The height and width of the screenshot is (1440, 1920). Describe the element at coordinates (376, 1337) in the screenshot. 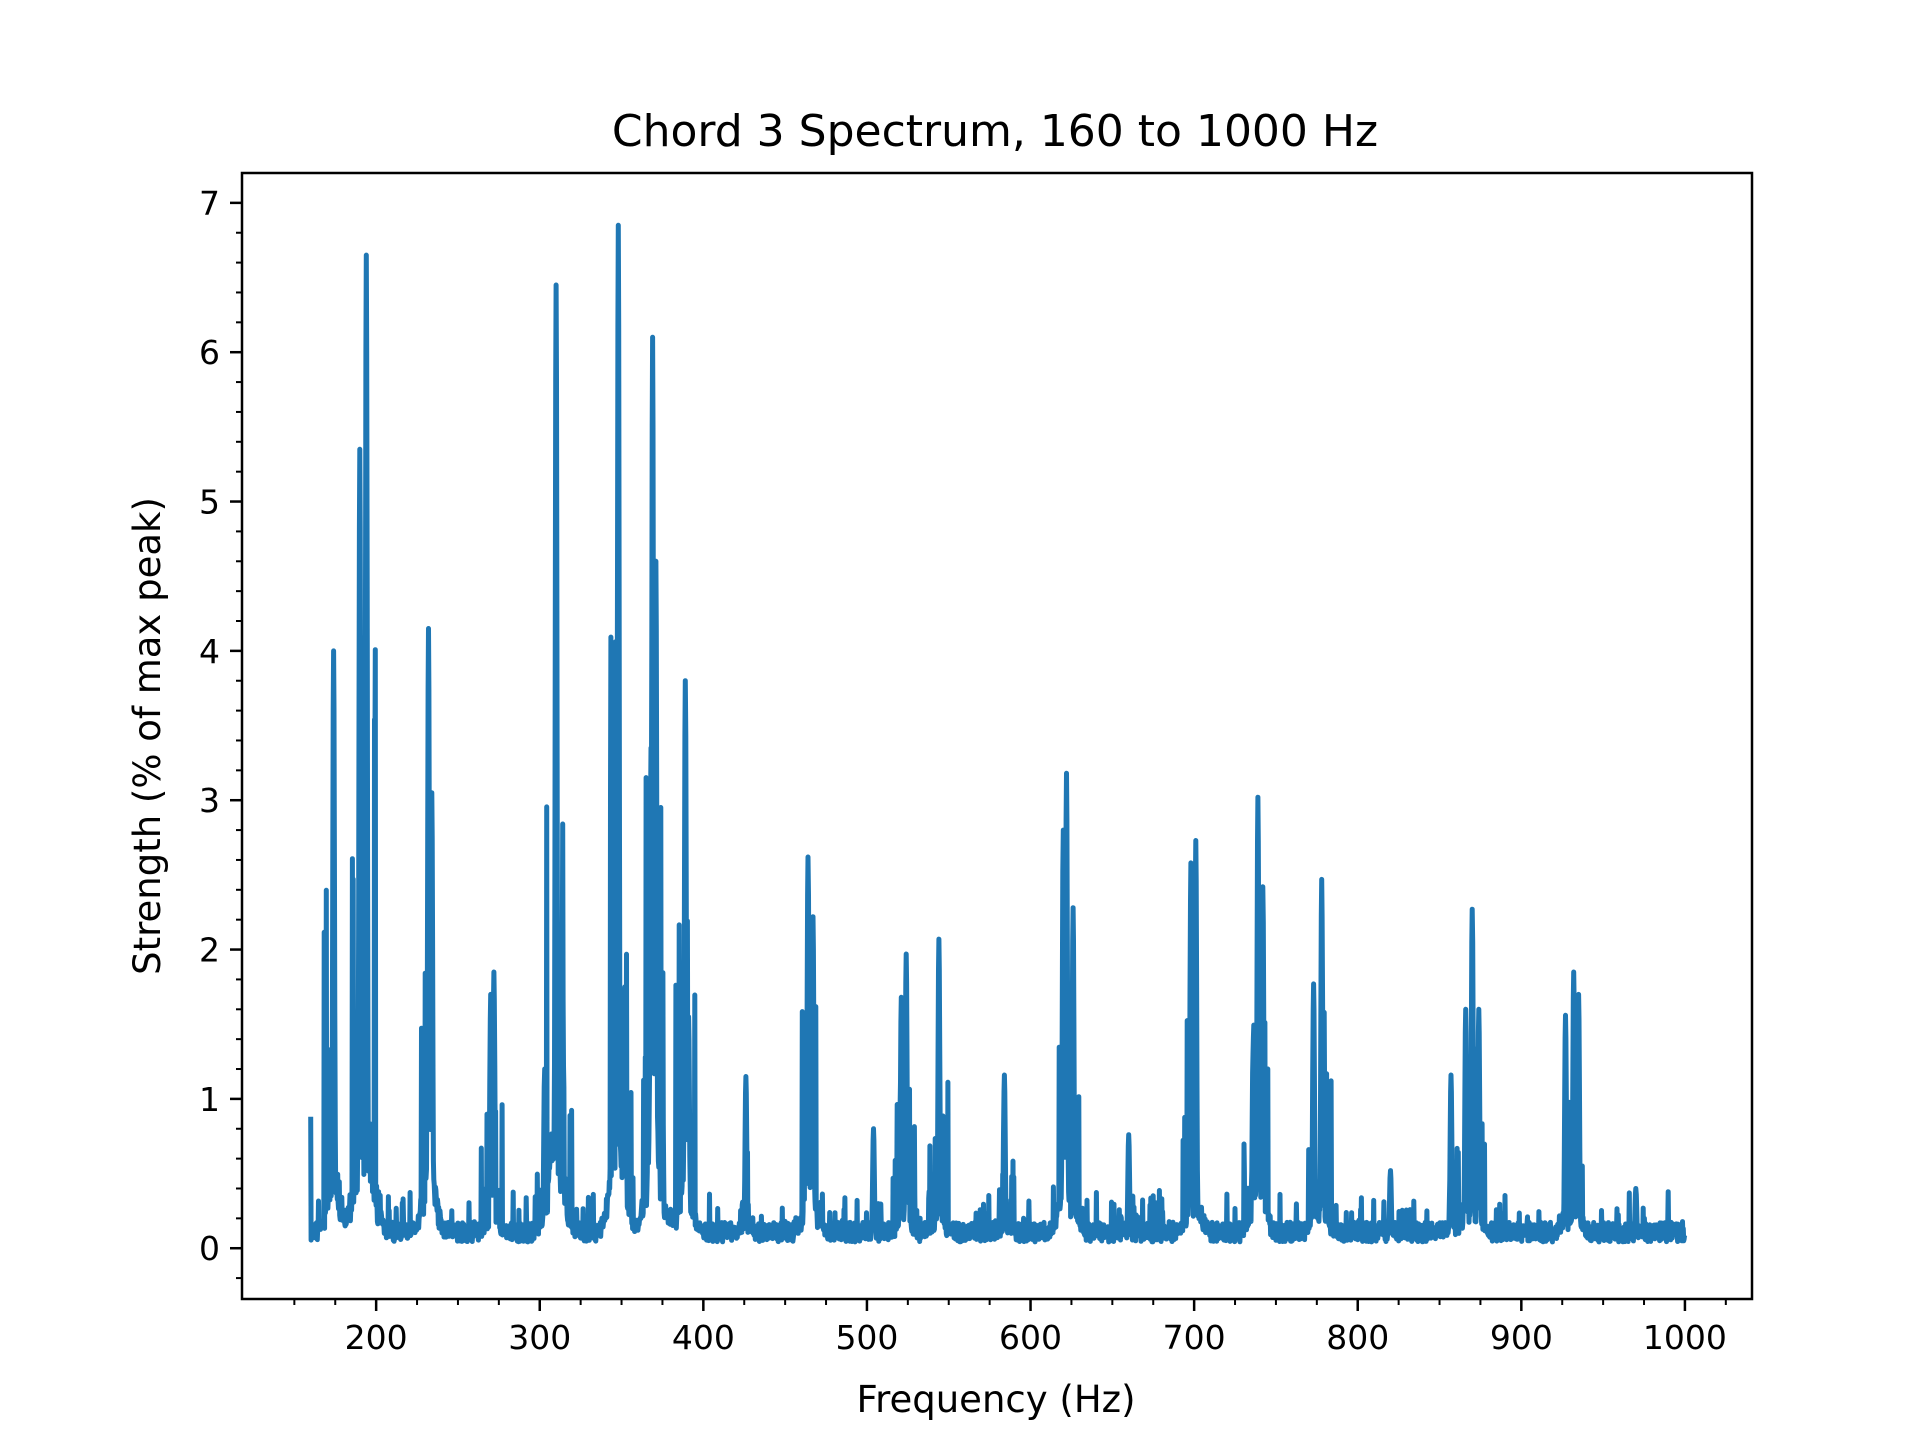

I see `x-tick-label: 200` at that location.